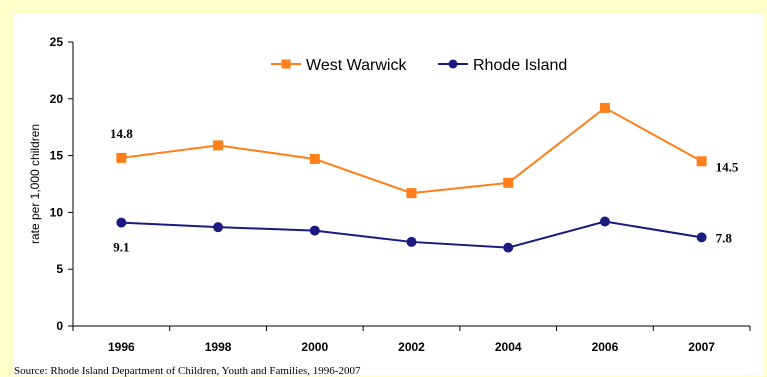 The image size is (767, 377). What do you see at coordinates (121, 347) in the screenshot?
I see `x-tick-label: 1996` at bounding box center [121, 347].